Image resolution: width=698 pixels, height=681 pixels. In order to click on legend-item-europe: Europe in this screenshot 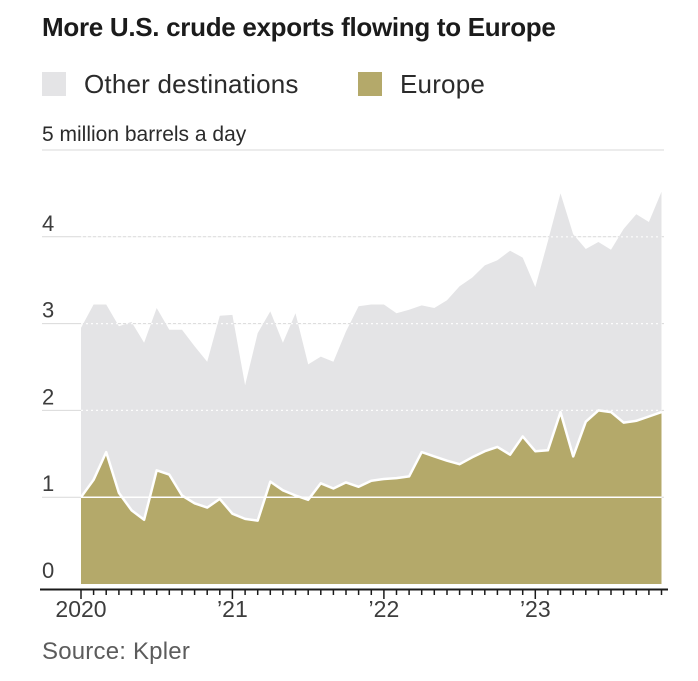, I will do `click(422, 83)`.